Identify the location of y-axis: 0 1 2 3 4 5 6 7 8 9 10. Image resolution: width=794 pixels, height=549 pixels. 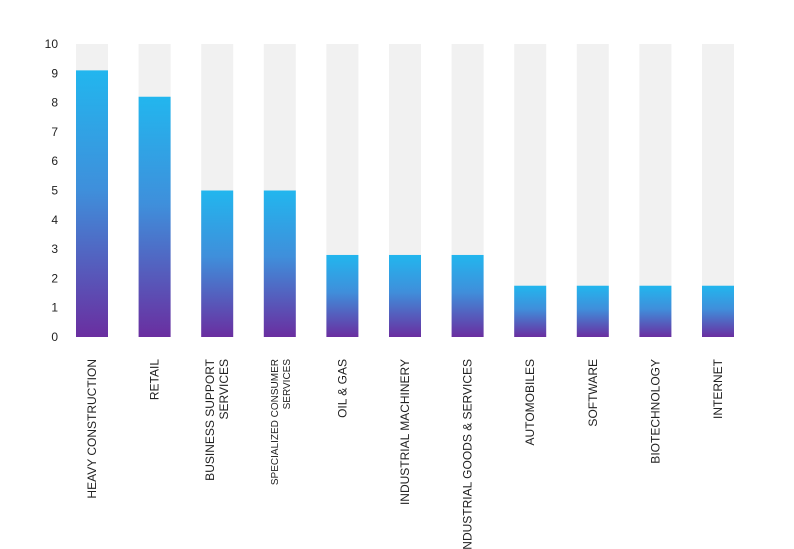
(52, 190).